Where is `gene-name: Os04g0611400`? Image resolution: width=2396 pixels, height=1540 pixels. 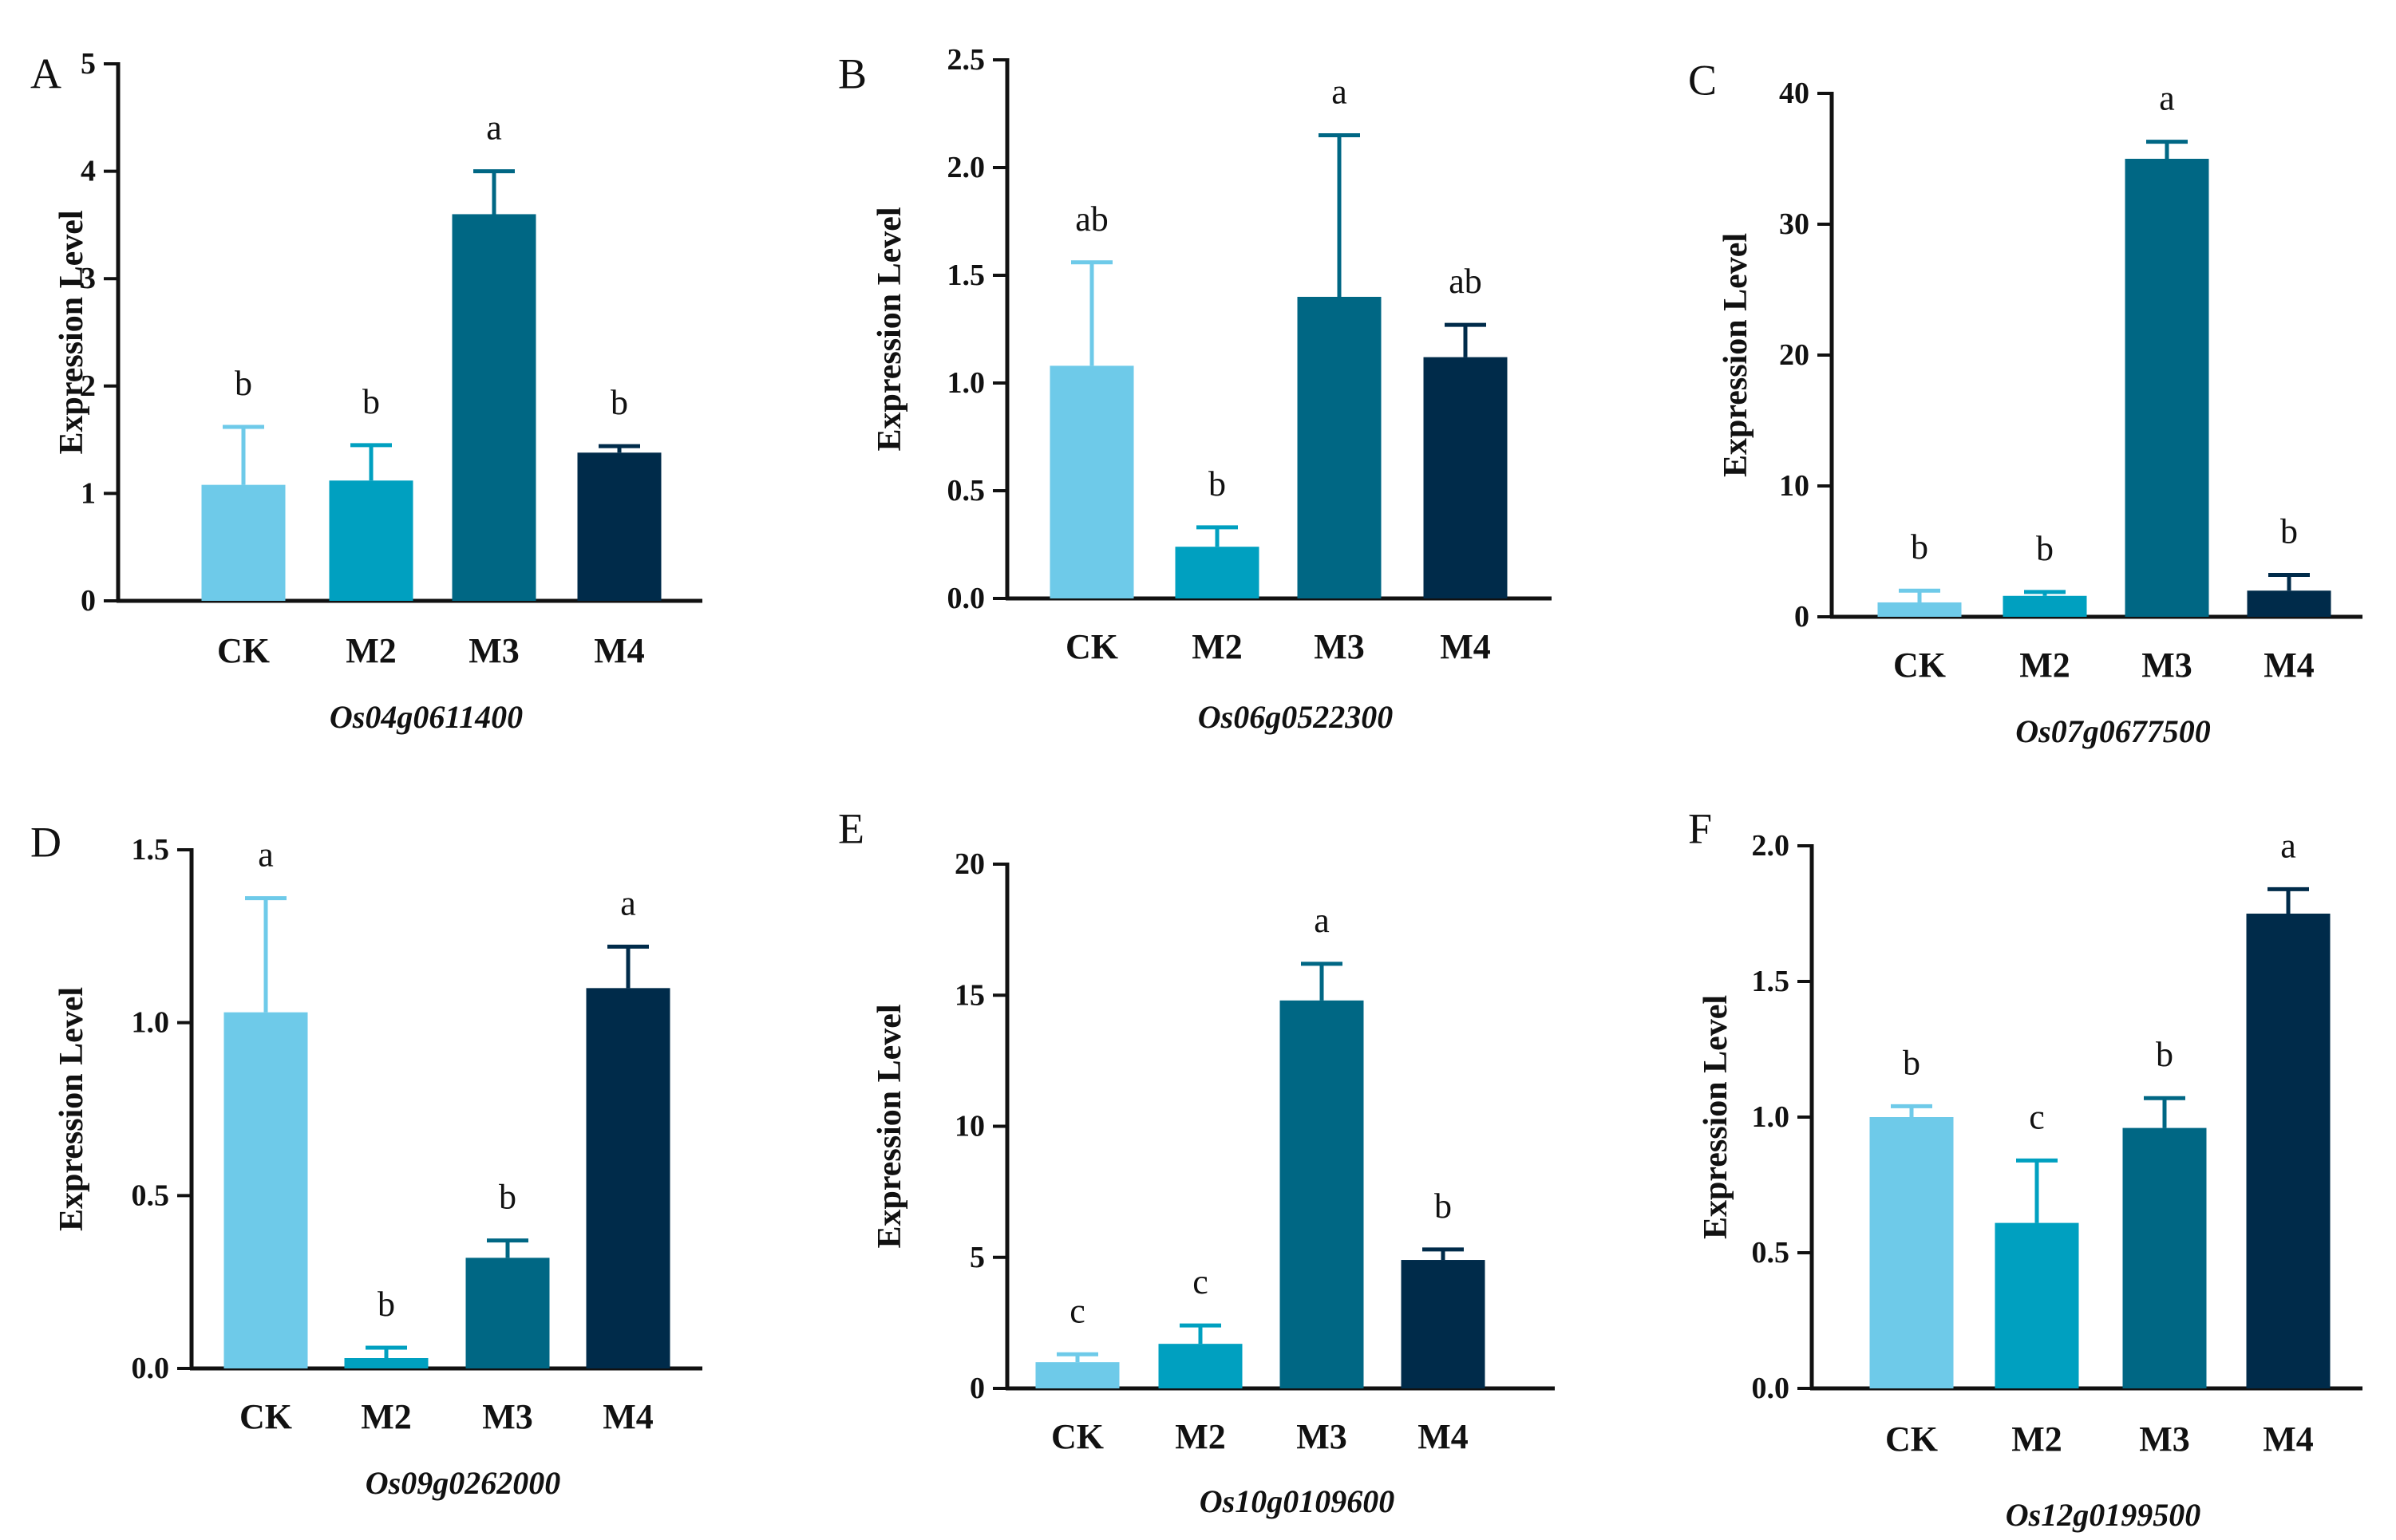 gene-name: Os04g0611400 is located at coordinates (426, 717).